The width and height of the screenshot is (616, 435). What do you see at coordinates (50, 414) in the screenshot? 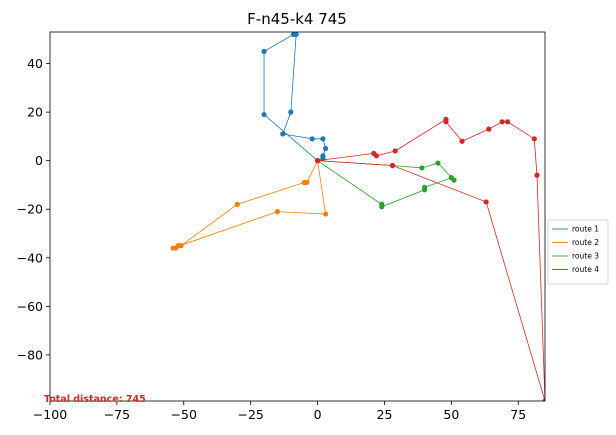
I see `x-tick-label: −100` at bounding box center [50, 414].